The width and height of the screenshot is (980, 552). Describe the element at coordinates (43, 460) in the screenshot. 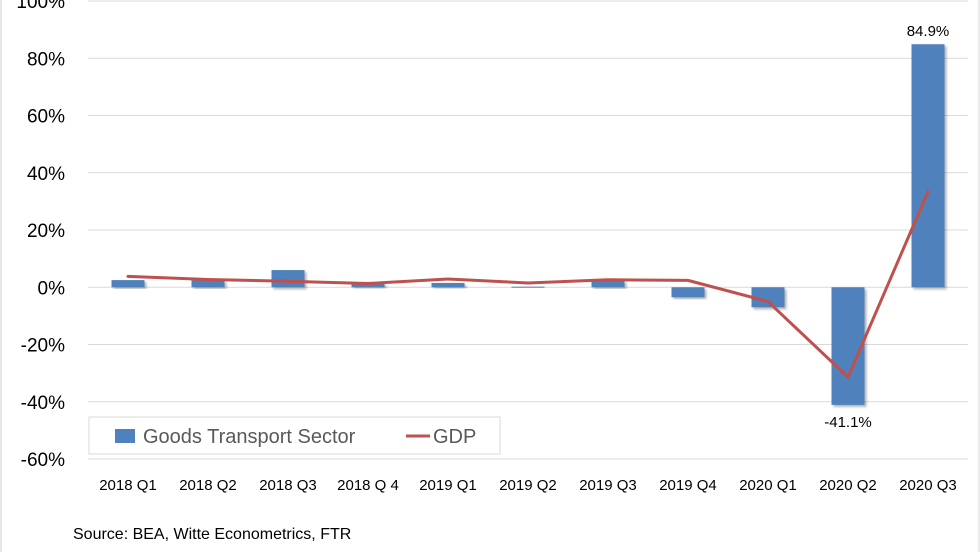

I see `y-tick-label: -60%` at that location.